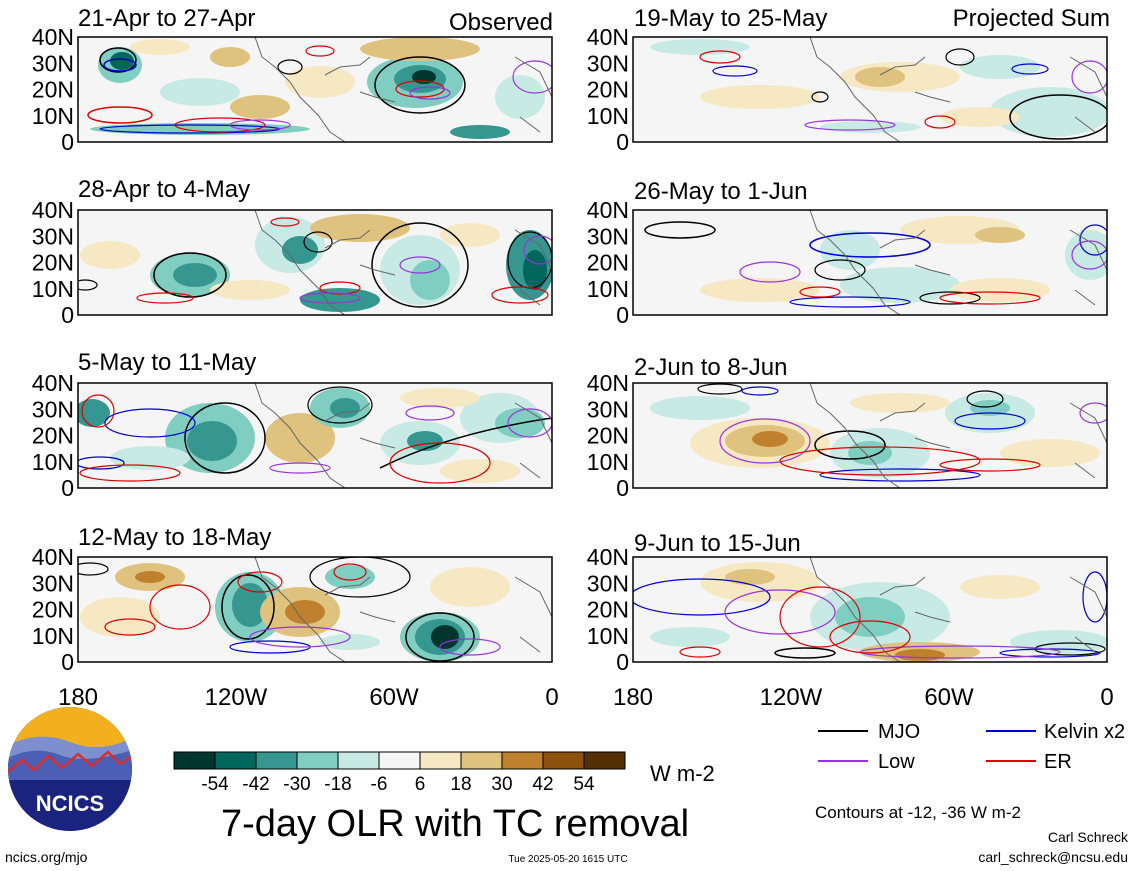 The image size is (1135, 871). I want to click on observed-label: Observed, so click(501, 22).